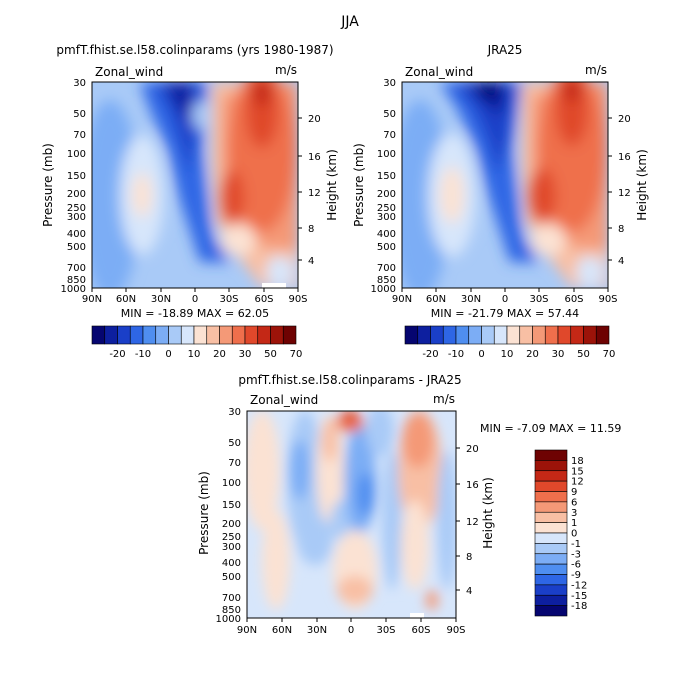  What do you see at coordinates (76, 247) in the screenshot?
I see `panel-model-ytick: 500` at bounding box center [76, 247].